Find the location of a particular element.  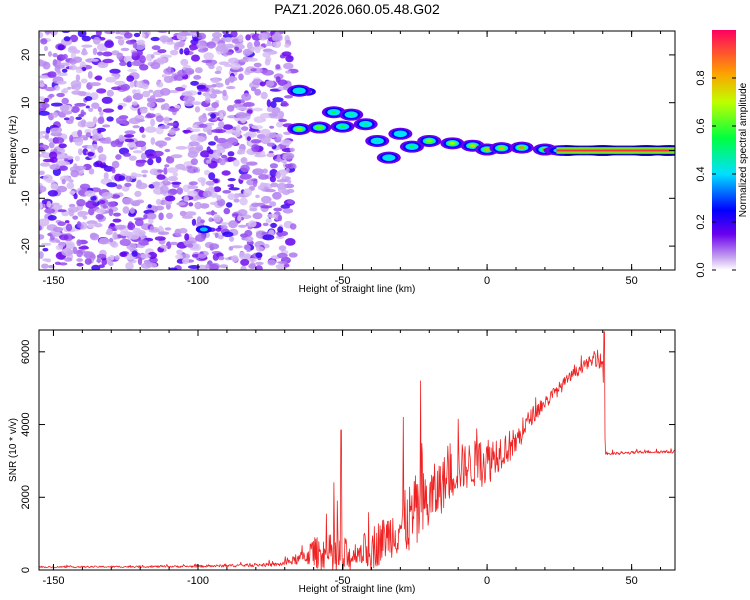

signal-mark is located at coordinates (400, 133).